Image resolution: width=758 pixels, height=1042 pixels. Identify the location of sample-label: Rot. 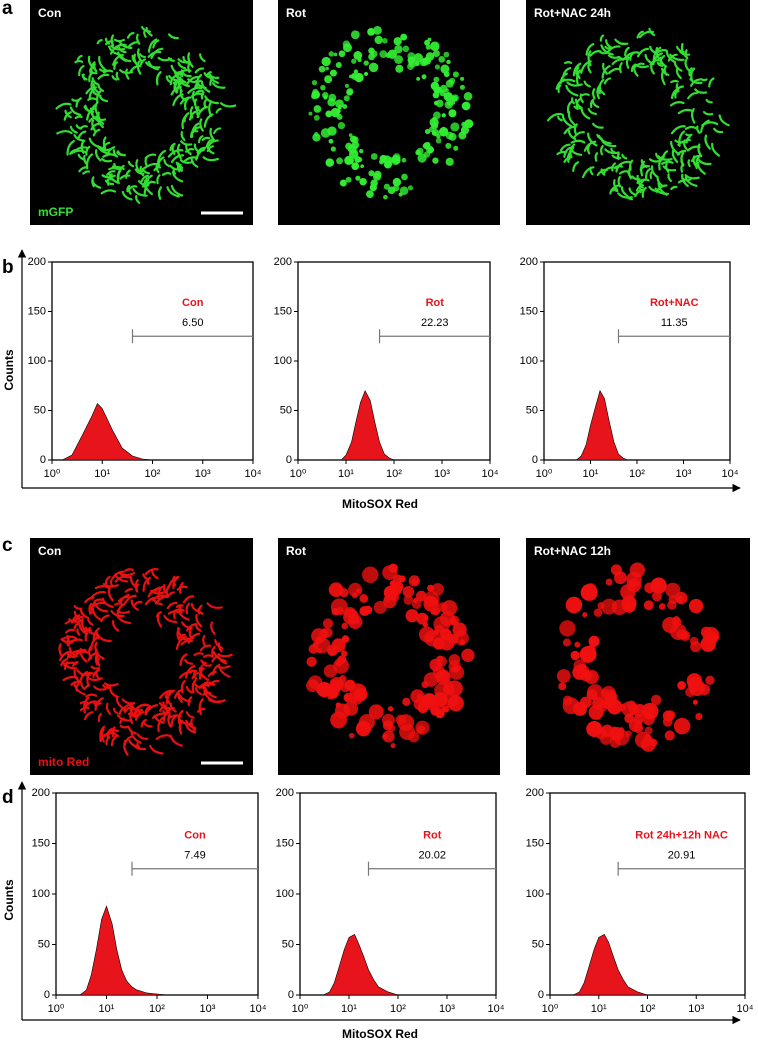
(432, 836).